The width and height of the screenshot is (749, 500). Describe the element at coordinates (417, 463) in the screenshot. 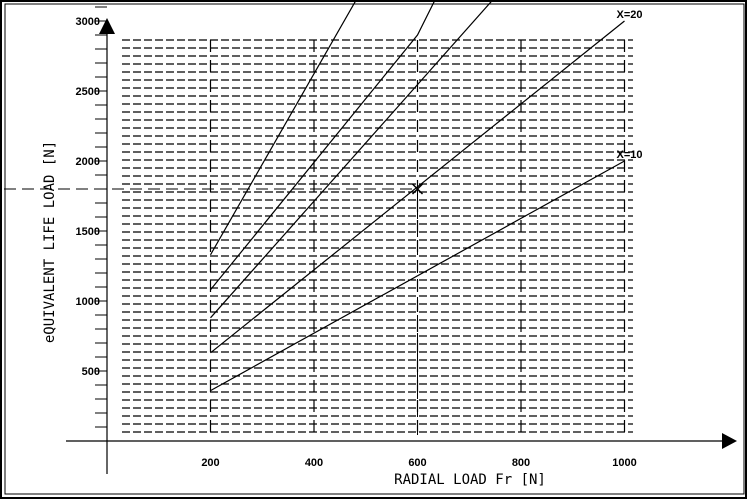

I see `x-tick-label: 600` at that location.